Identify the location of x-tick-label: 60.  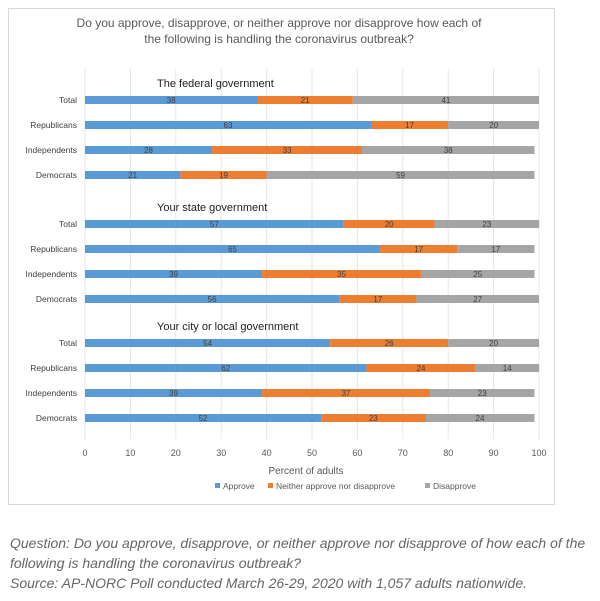
(357, 453).